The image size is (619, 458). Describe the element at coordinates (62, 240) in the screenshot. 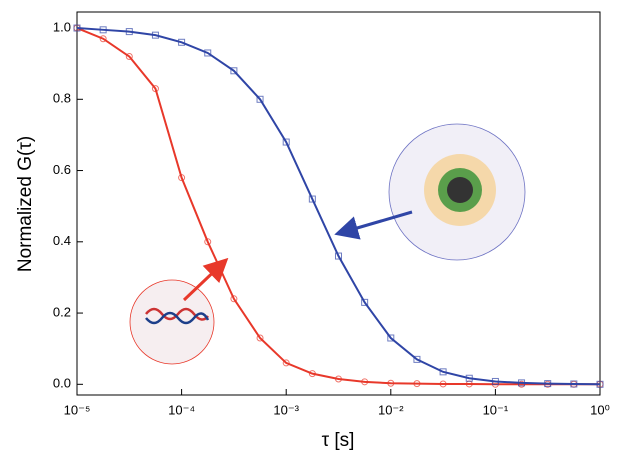

I see `y-tick-label: 0.4` at that location.